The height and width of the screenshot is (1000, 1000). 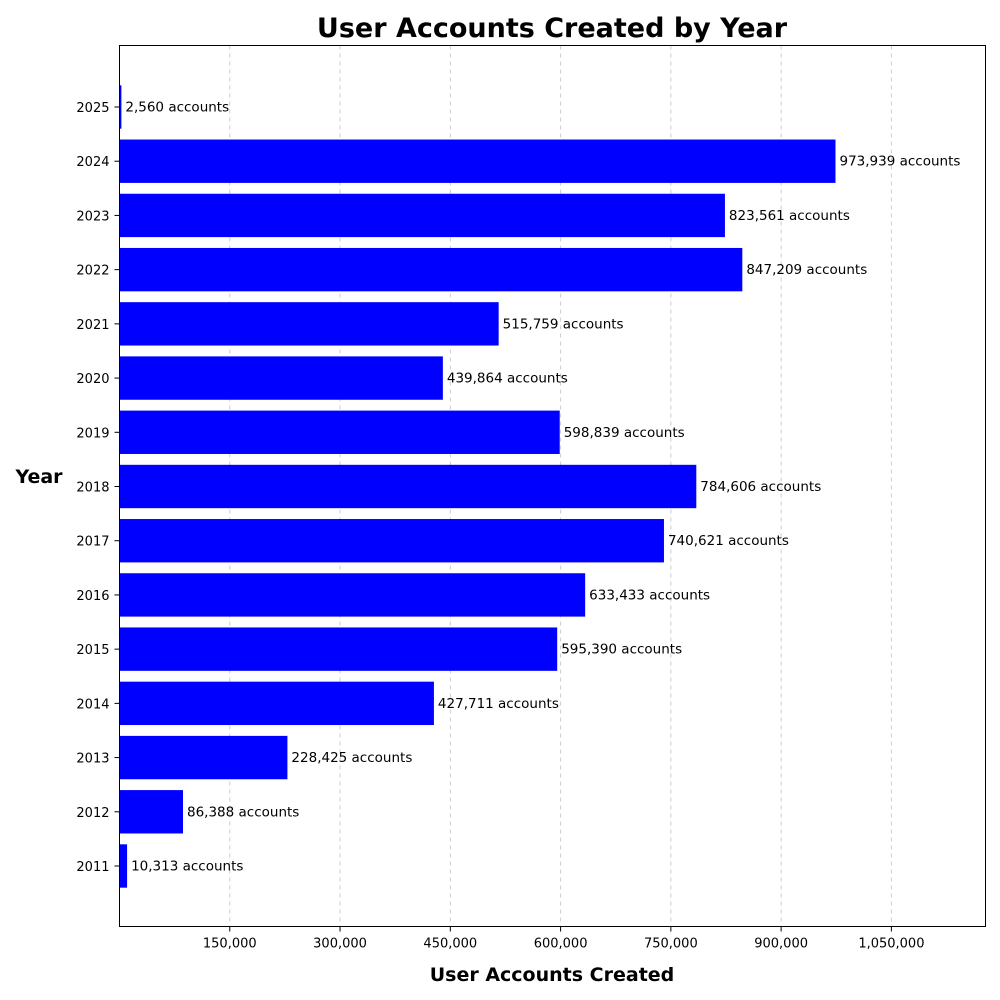 I want to click on y-tick-label-2016: 2016, so click(x=92, y=596).